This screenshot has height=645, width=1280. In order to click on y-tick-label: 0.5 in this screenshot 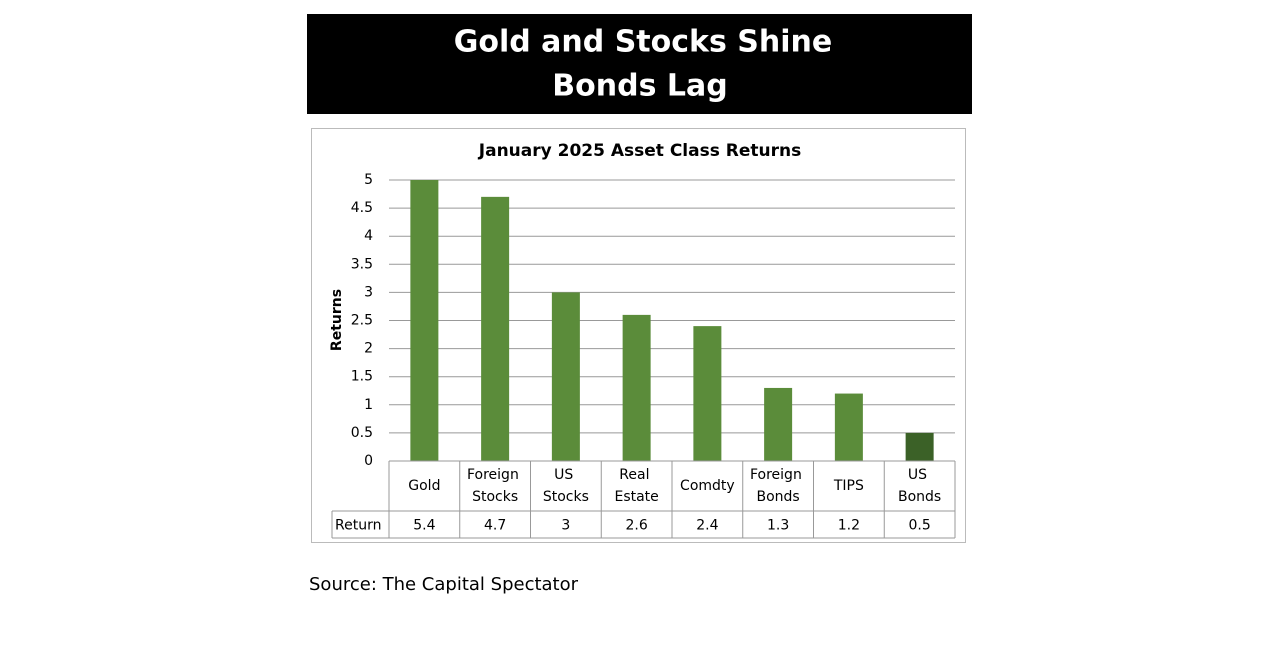, I will do `click(362, 433)`.